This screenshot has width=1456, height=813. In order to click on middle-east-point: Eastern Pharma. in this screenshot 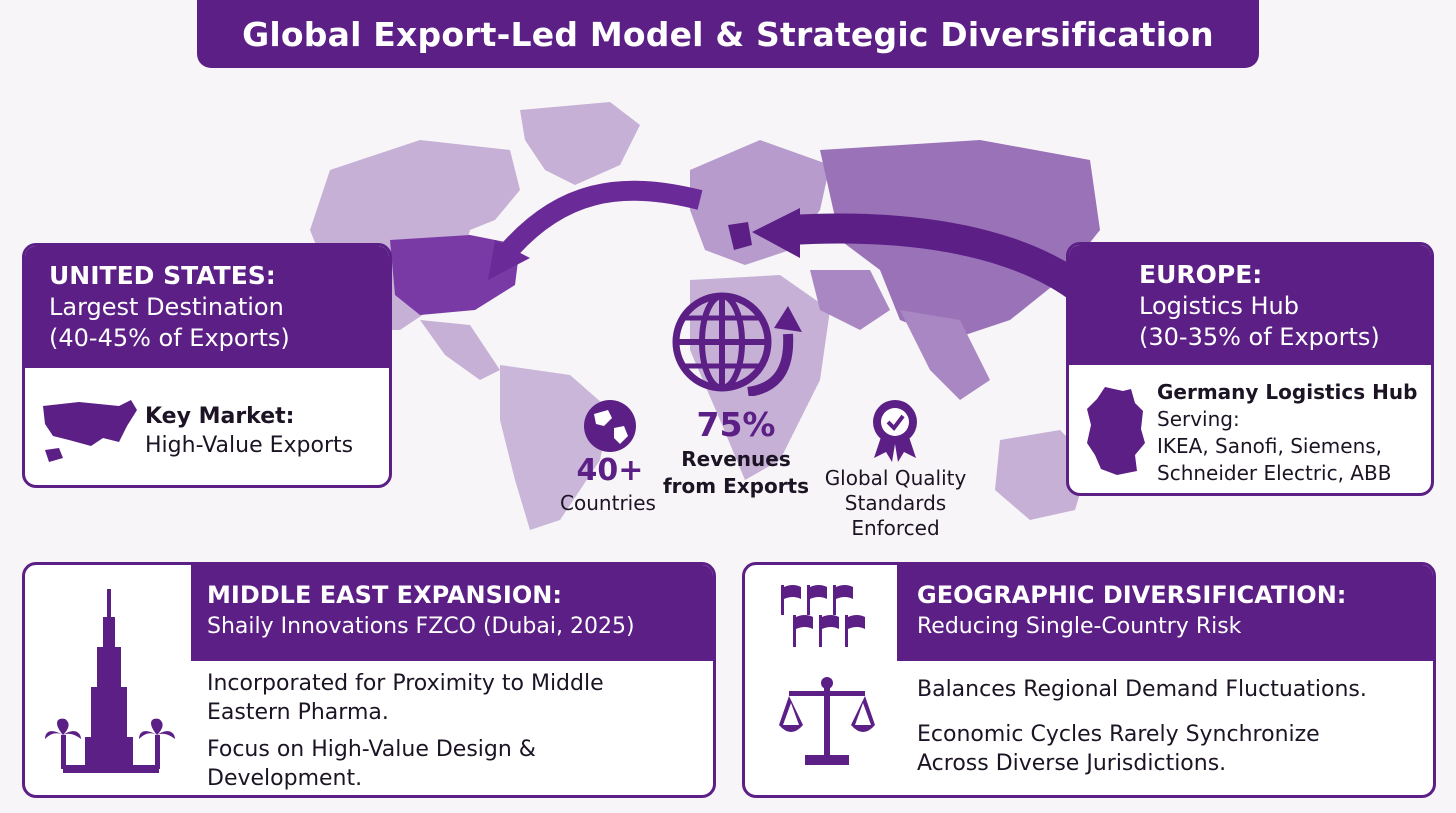, I will do `click(298, 712)`.